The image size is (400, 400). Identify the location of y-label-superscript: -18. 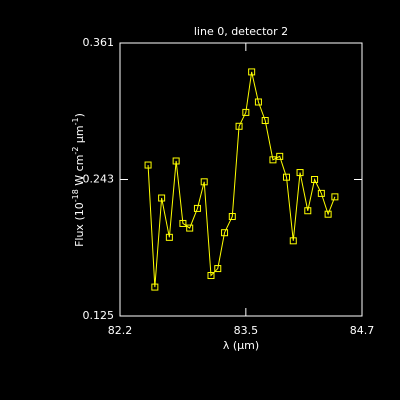
(75, 195).